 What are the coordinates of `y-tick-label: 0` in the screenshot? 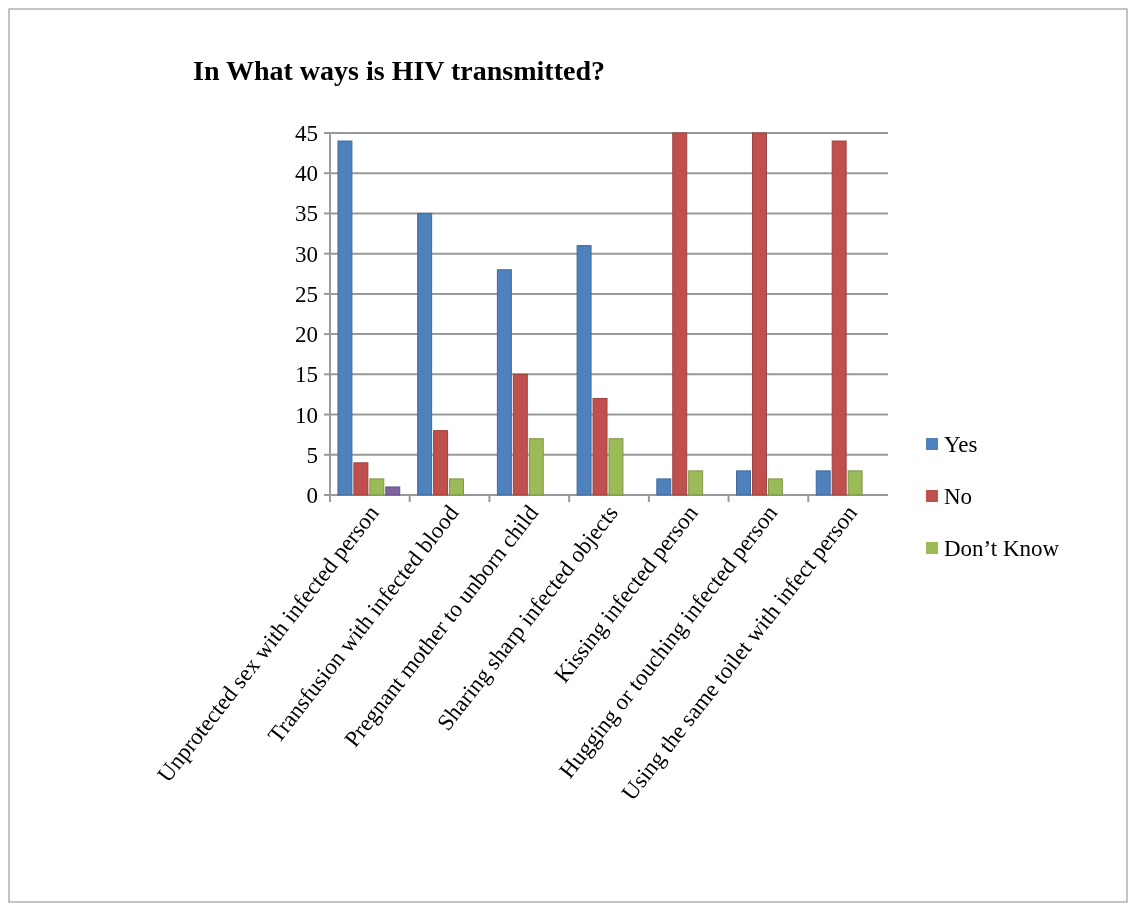 It's located at (312, 496).